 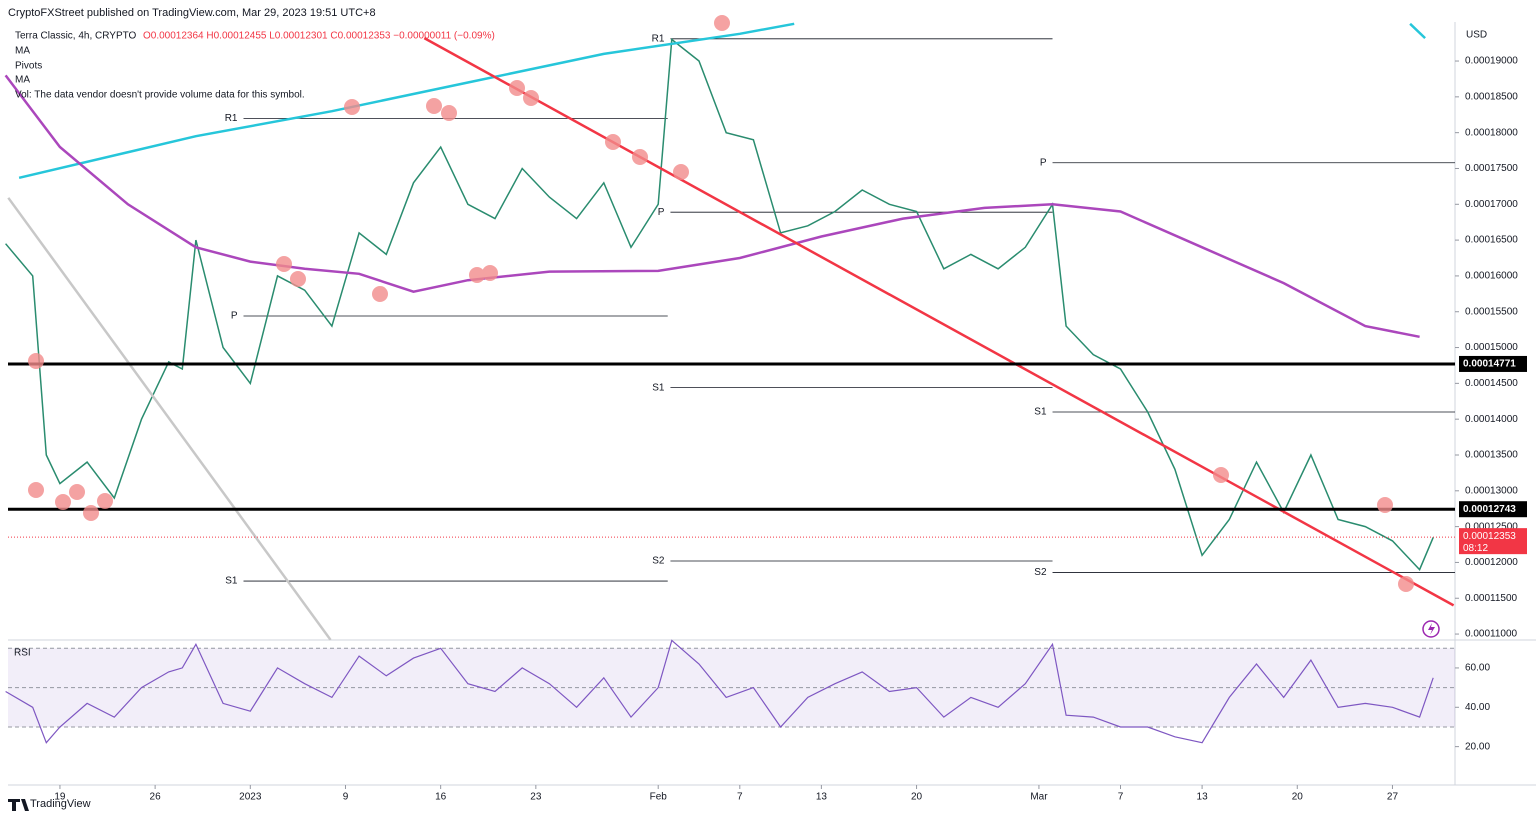 I want to click on currency-label: USD, so click(x=1476, y=35).